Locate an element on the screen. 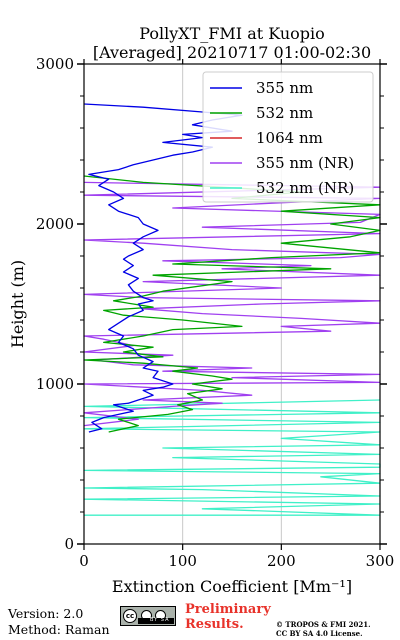  preliminary-line-1: Preliminary is located at coordinates (228, 609).